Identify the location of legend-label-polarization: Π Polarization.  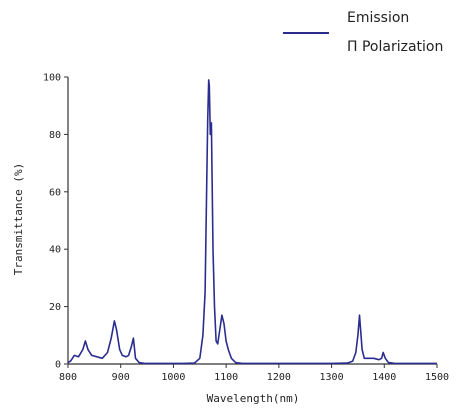
(395, 47).